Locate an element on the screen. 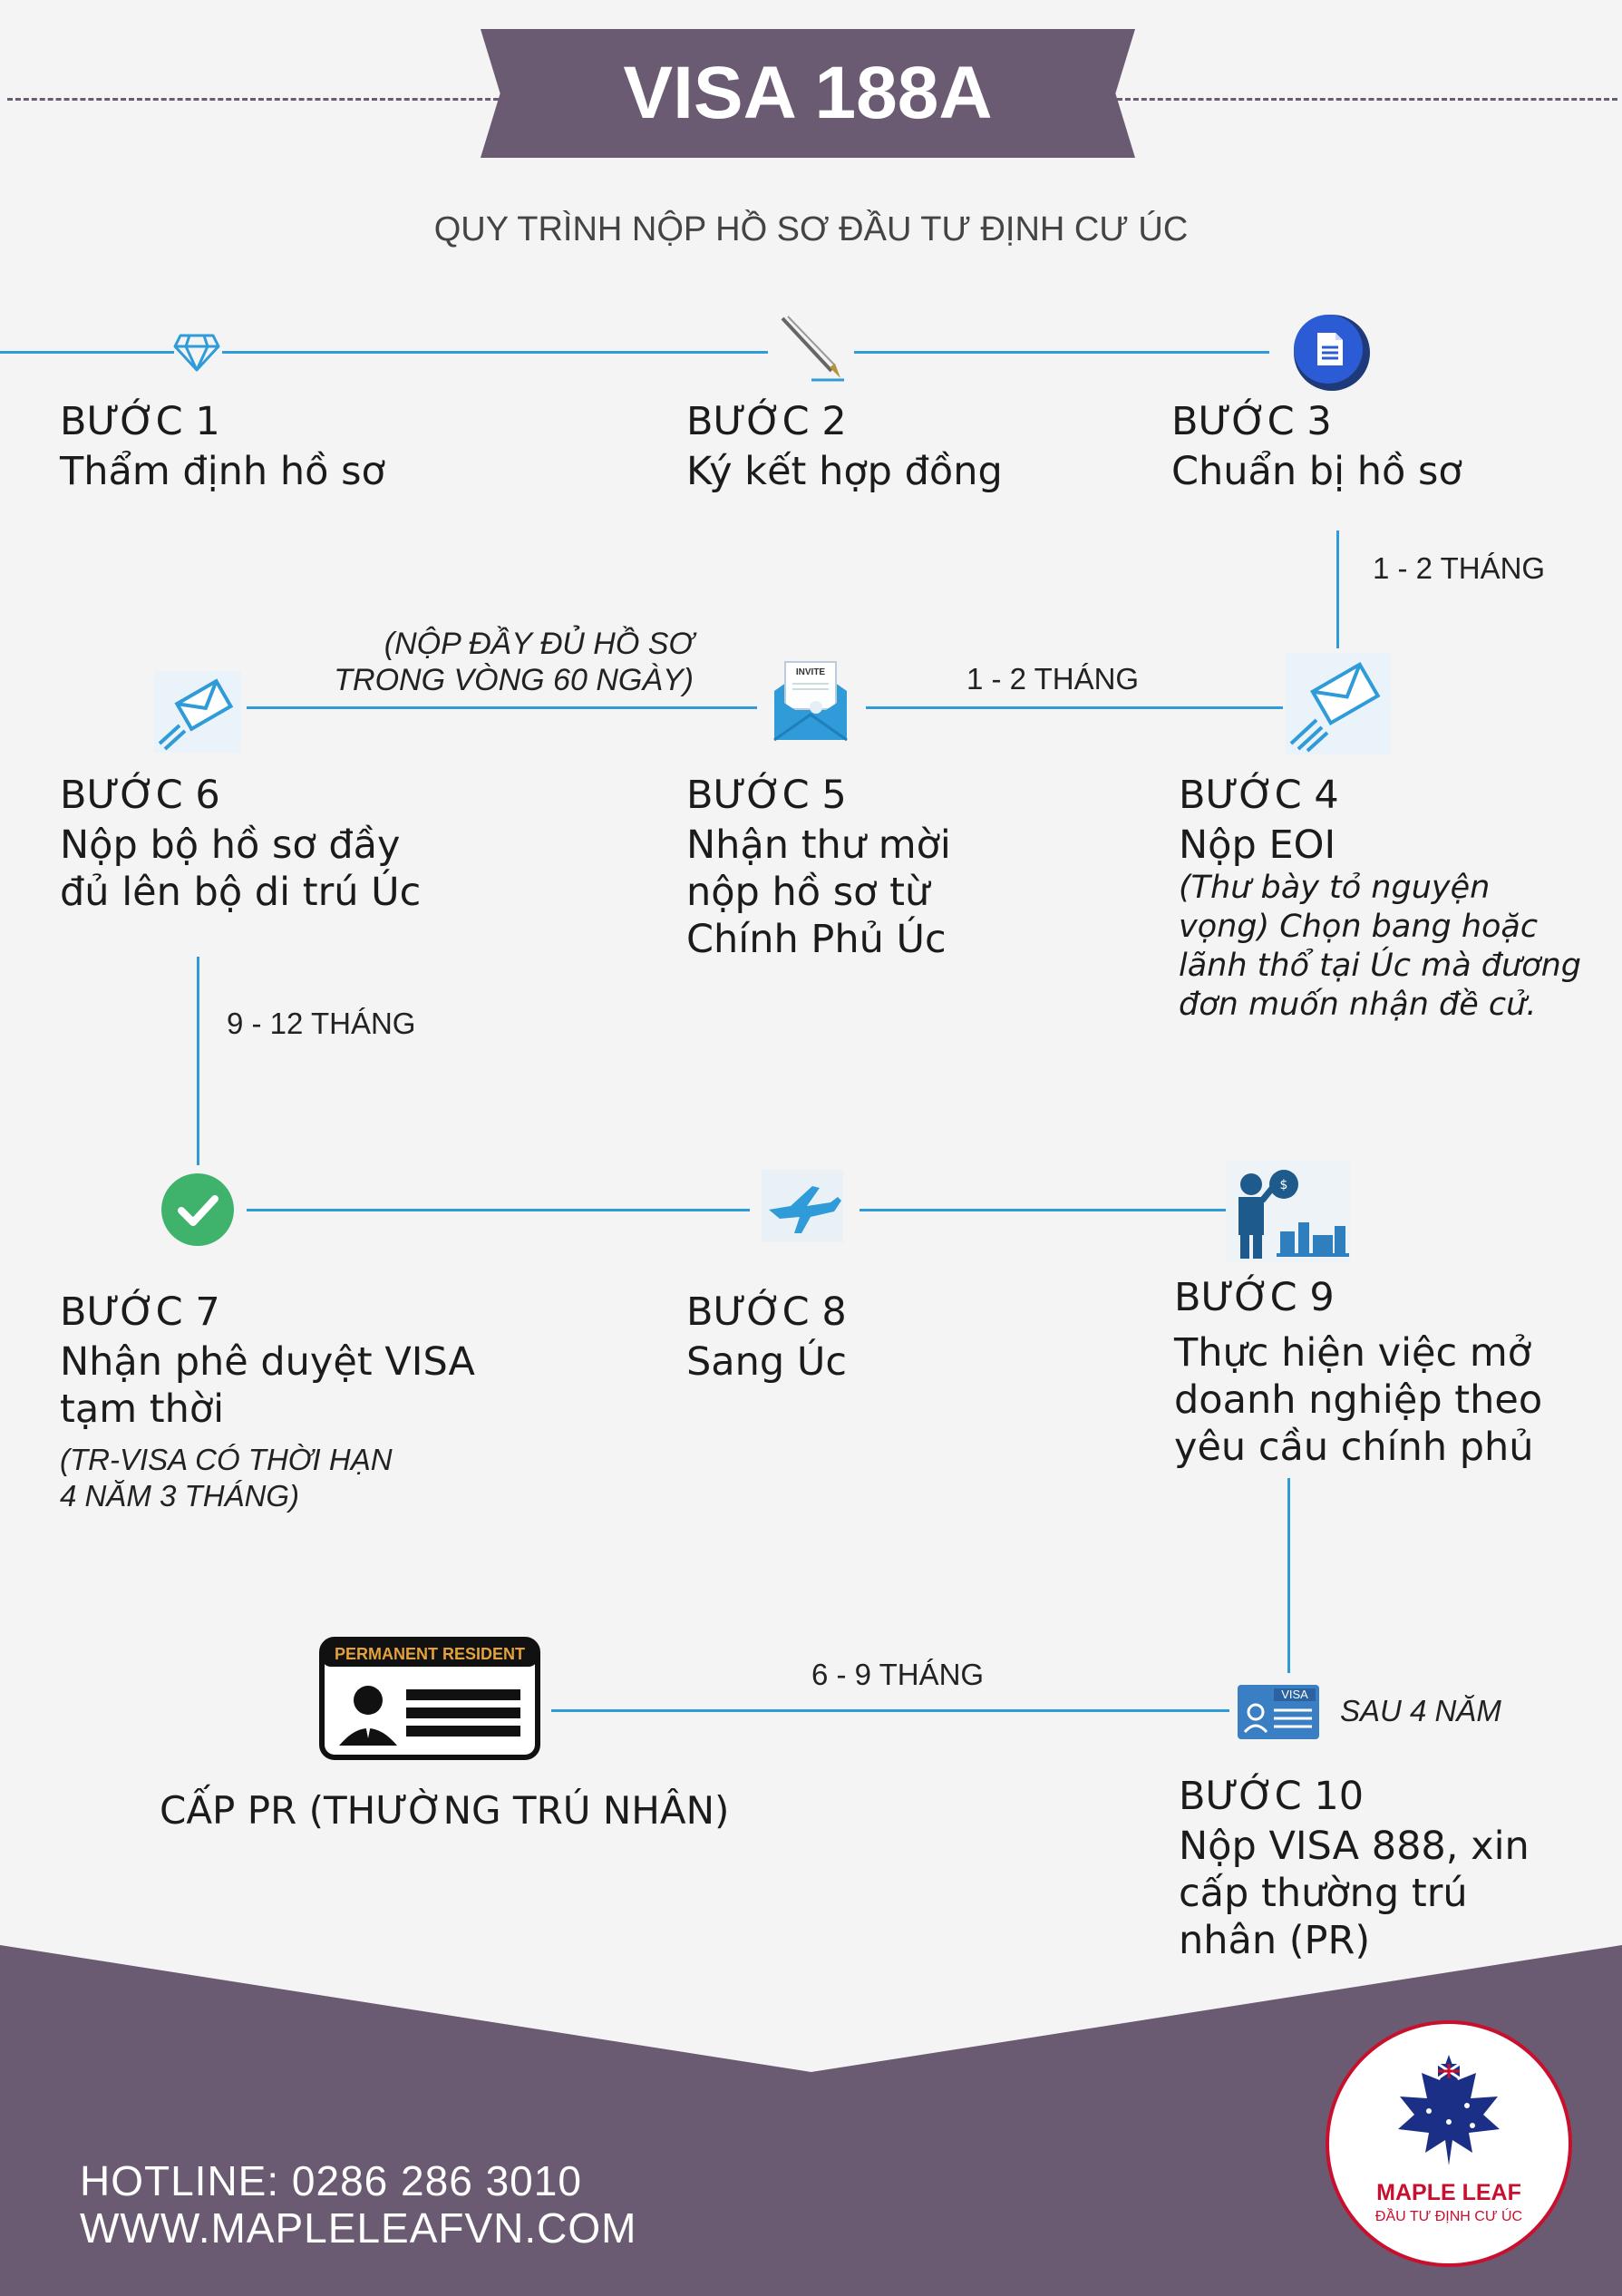 The image size is (1622, 2296). step-label: BƯỚC 4 is located at coordinates (1259, 795).